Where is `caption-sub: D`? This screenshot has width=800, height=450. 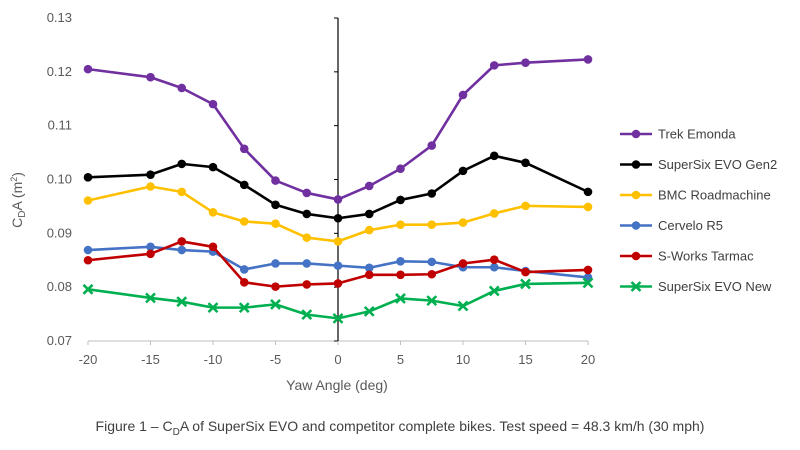
caption-sub: D is located at coordinates (176, 432).